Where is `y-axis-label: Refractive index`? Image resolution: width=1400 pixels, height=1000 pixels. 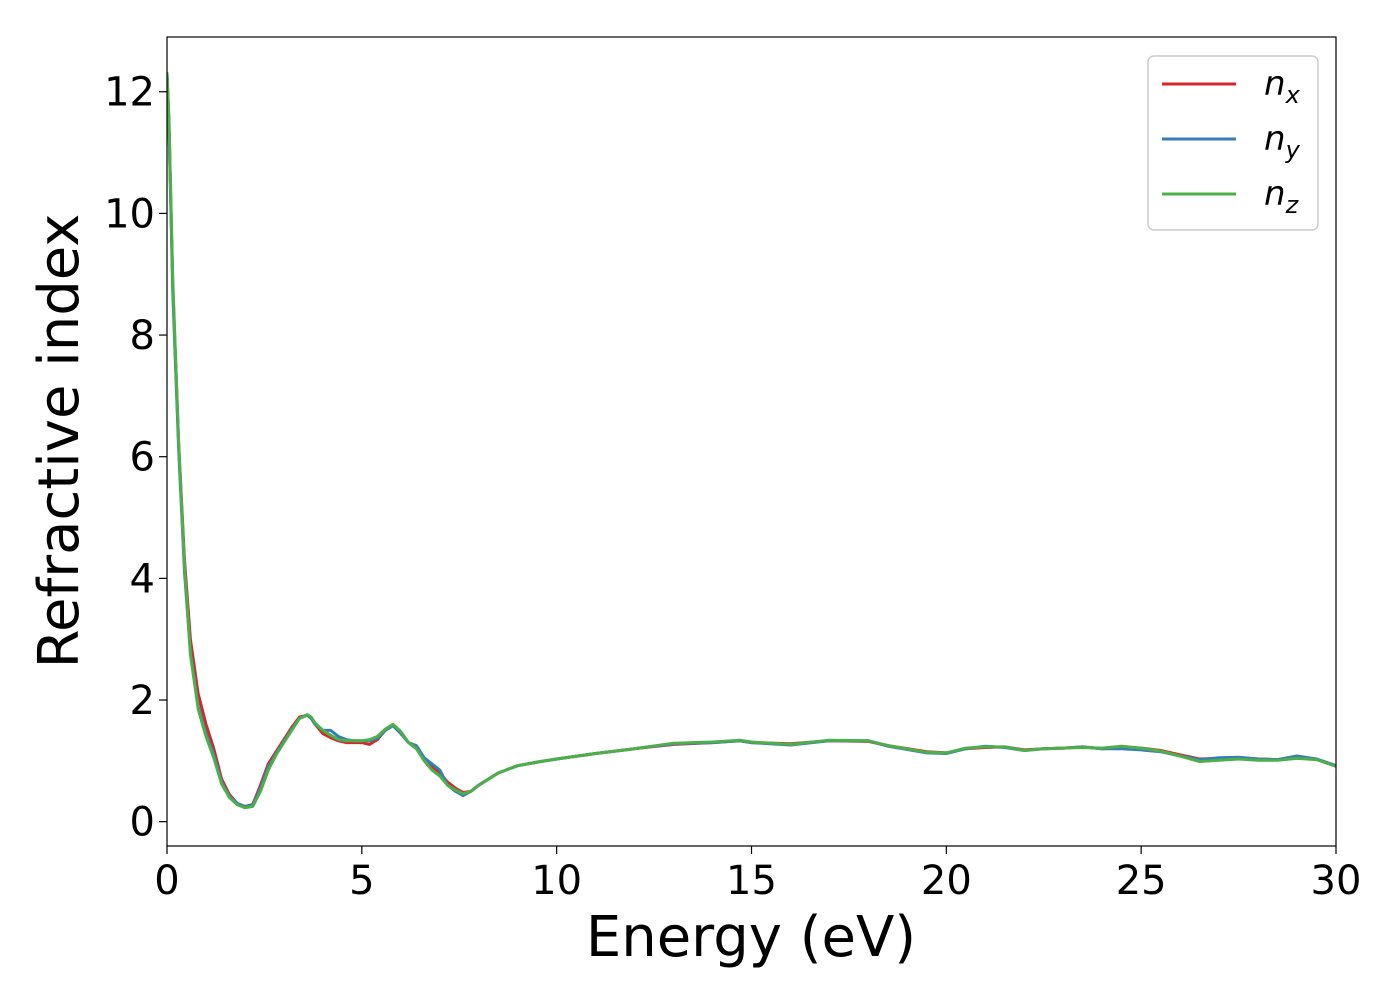 y-axis-label: Refractive index is located at coordinates (59, 441).